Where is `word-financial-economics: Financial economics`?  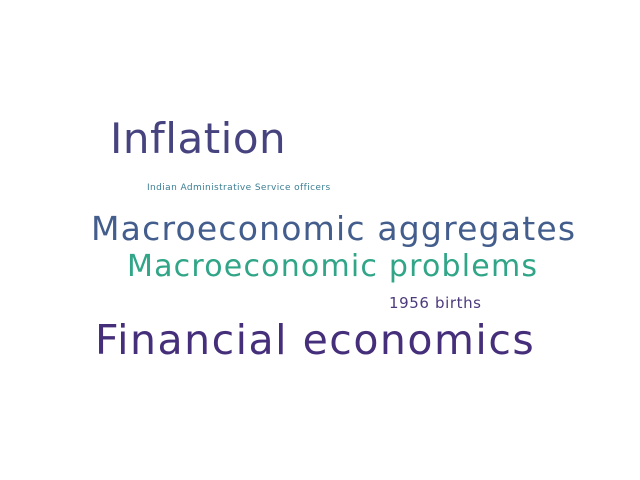
word-financial-economics: Financial economics is located at coordinates (315, 340).